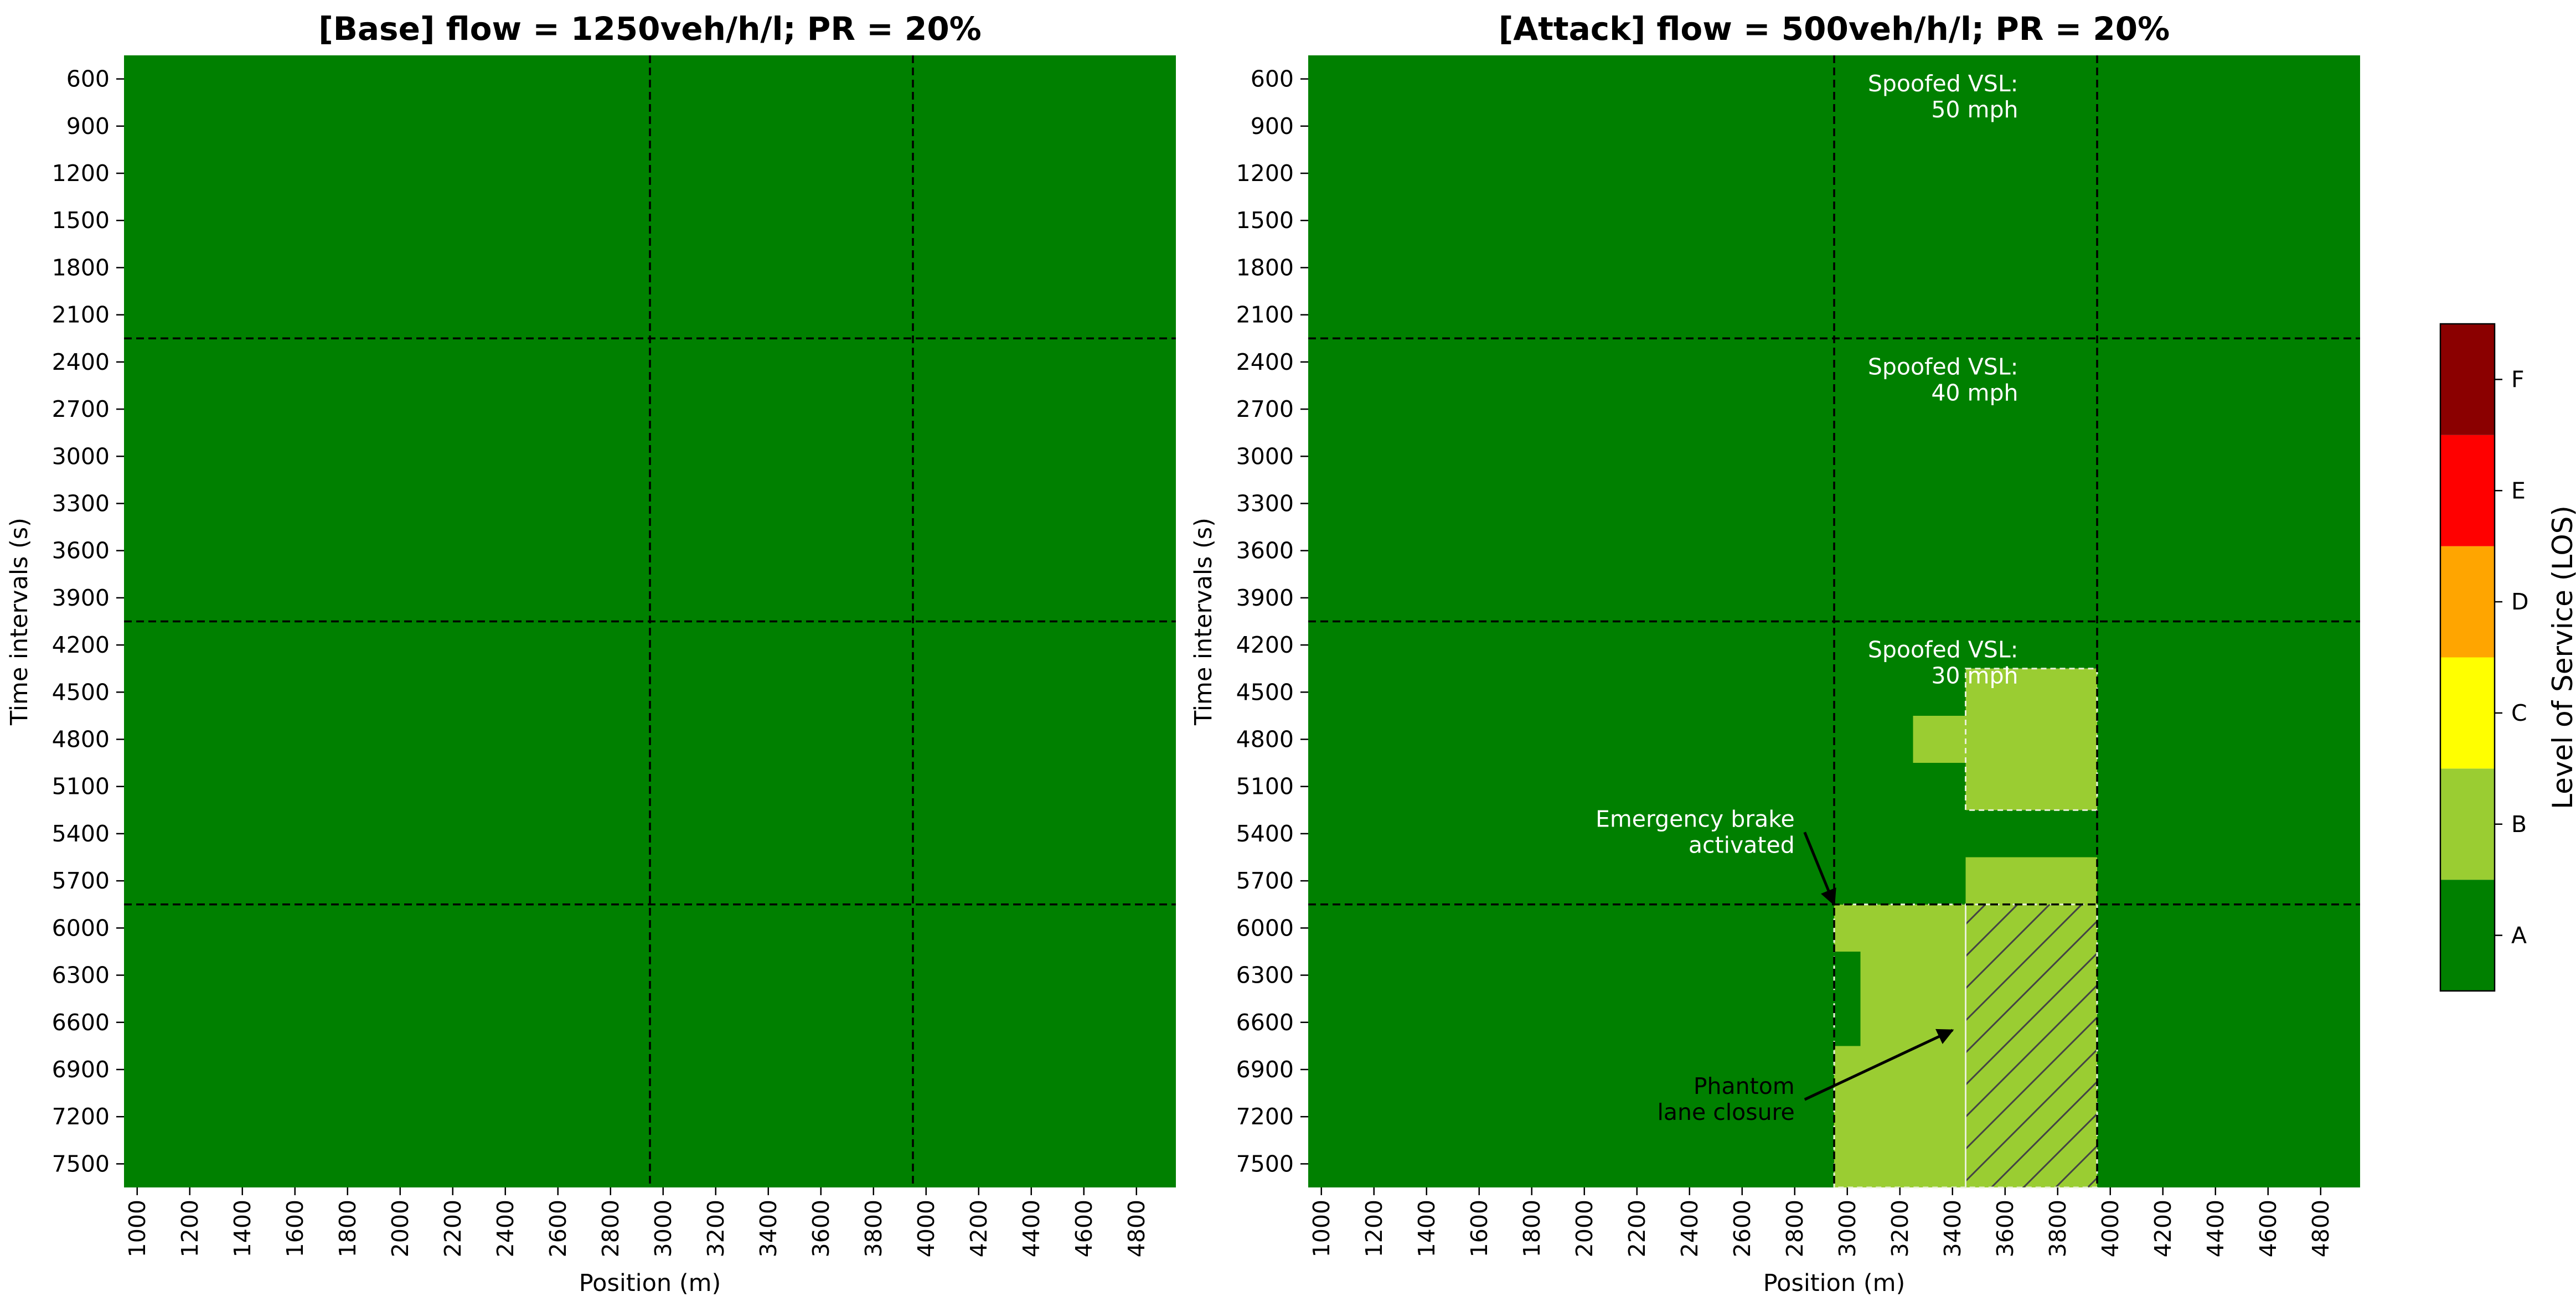  What do you see at coordinates (2561, 657) in the screenshot?
I see `colorbar-label: Level of Service (LOS)` at bounding box center [2561, 657].